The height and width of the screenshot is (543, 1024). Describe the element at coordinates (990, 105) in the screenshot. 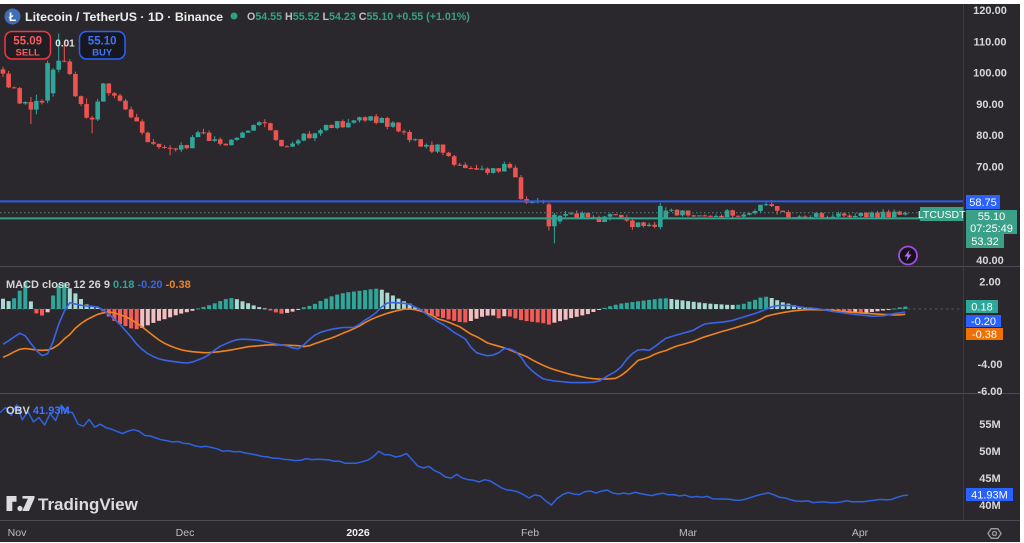

I see `svg-text: 90.00` at that location.